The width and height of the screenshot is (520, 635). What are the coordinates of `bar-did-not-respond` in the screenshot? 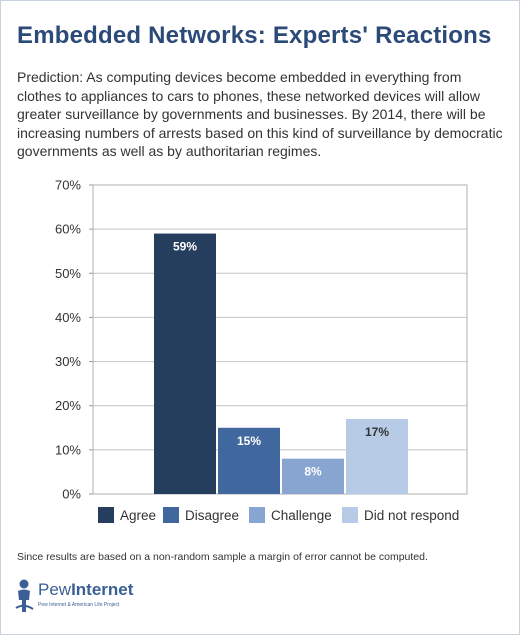 It's located at (377, 456).